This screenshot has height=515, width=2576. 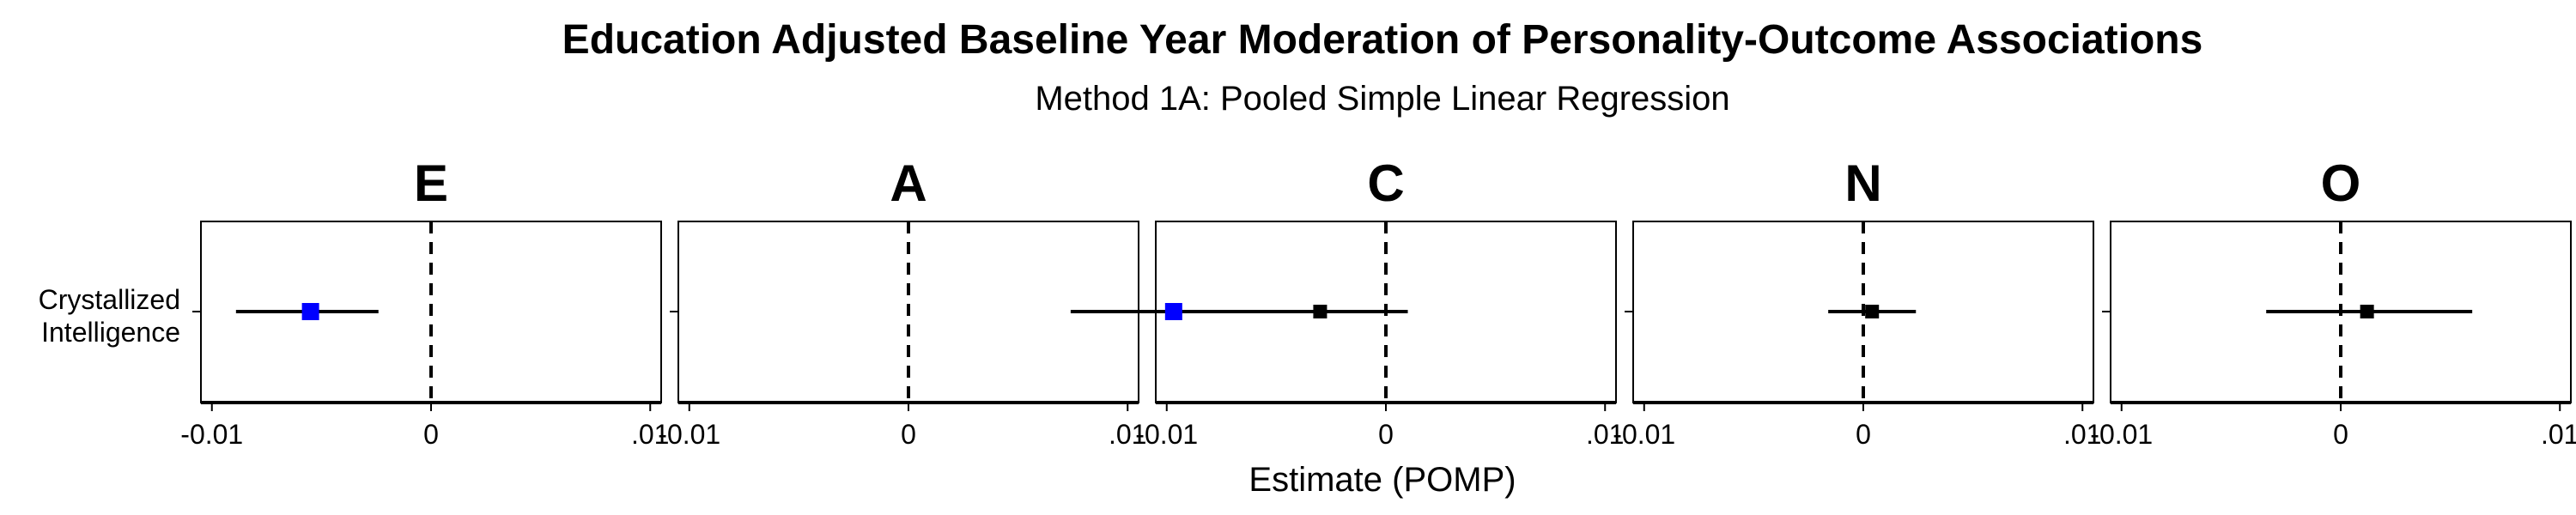 I want to click on x-tick-label-c-0: -0.01, so click(x=1166, y=434).